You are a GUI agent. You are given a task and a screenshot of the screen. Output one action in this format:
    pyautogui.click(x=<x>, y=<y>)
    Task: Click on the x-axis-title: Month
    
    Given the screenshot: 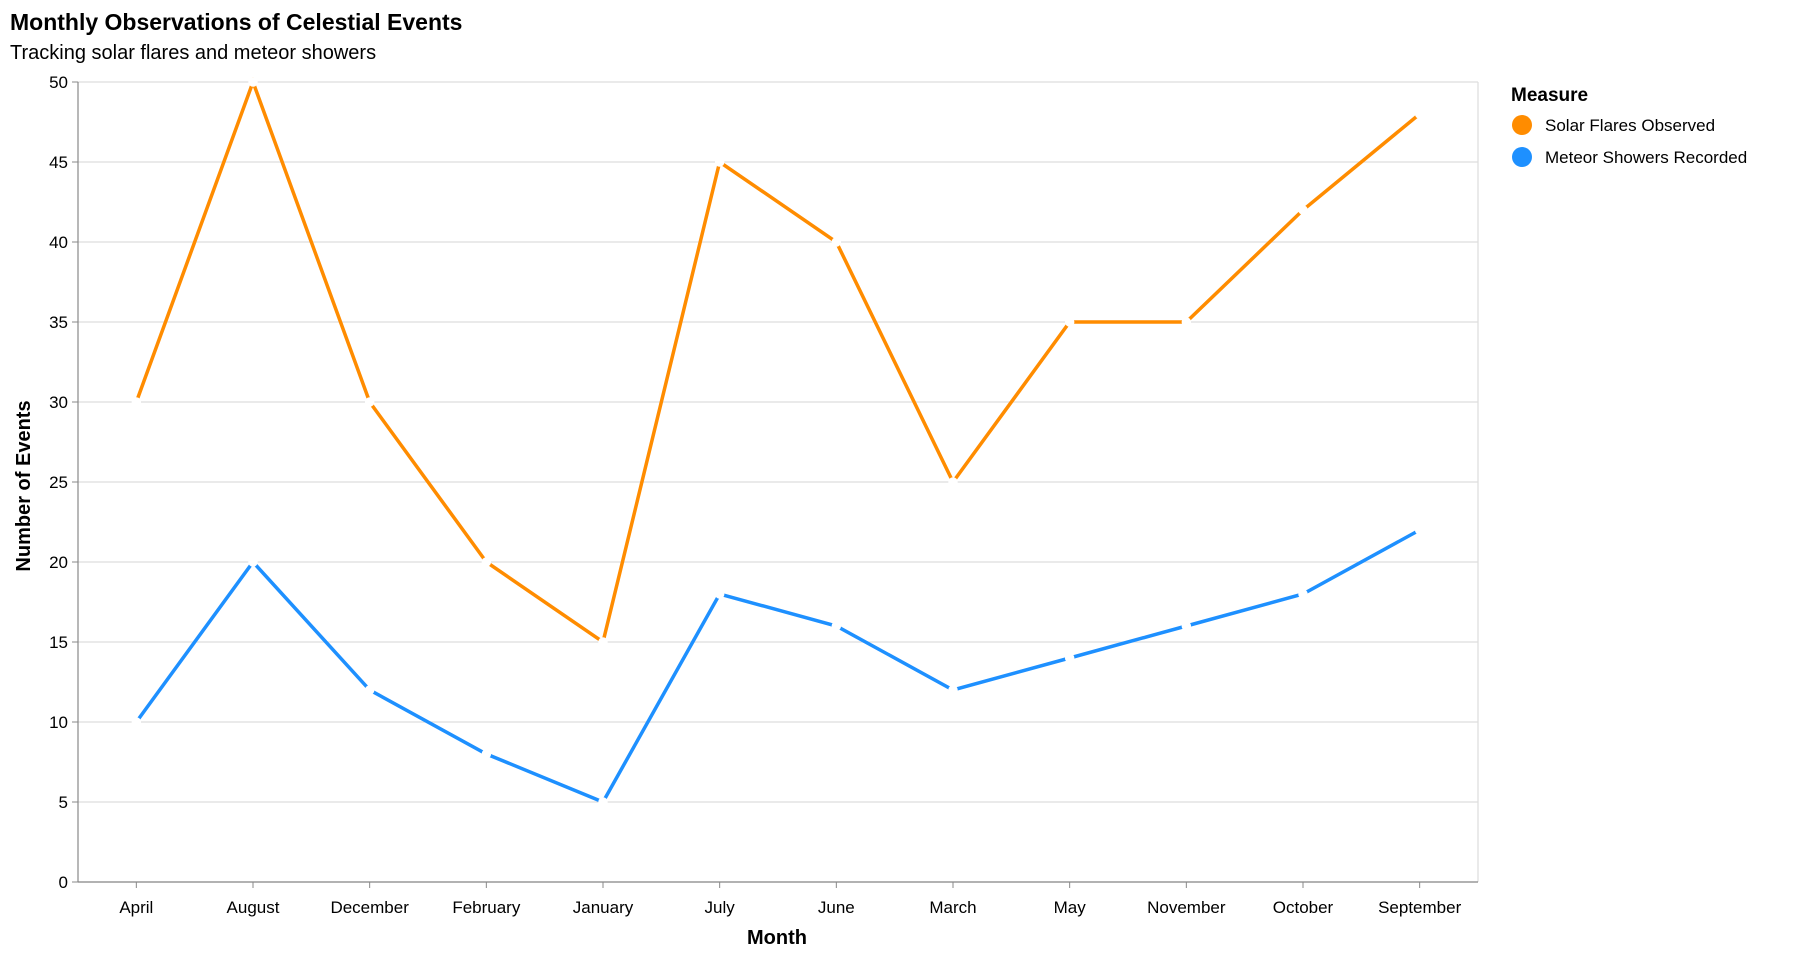 What is the action you would take?
    pyautogui.click(x=777, y=938)
    